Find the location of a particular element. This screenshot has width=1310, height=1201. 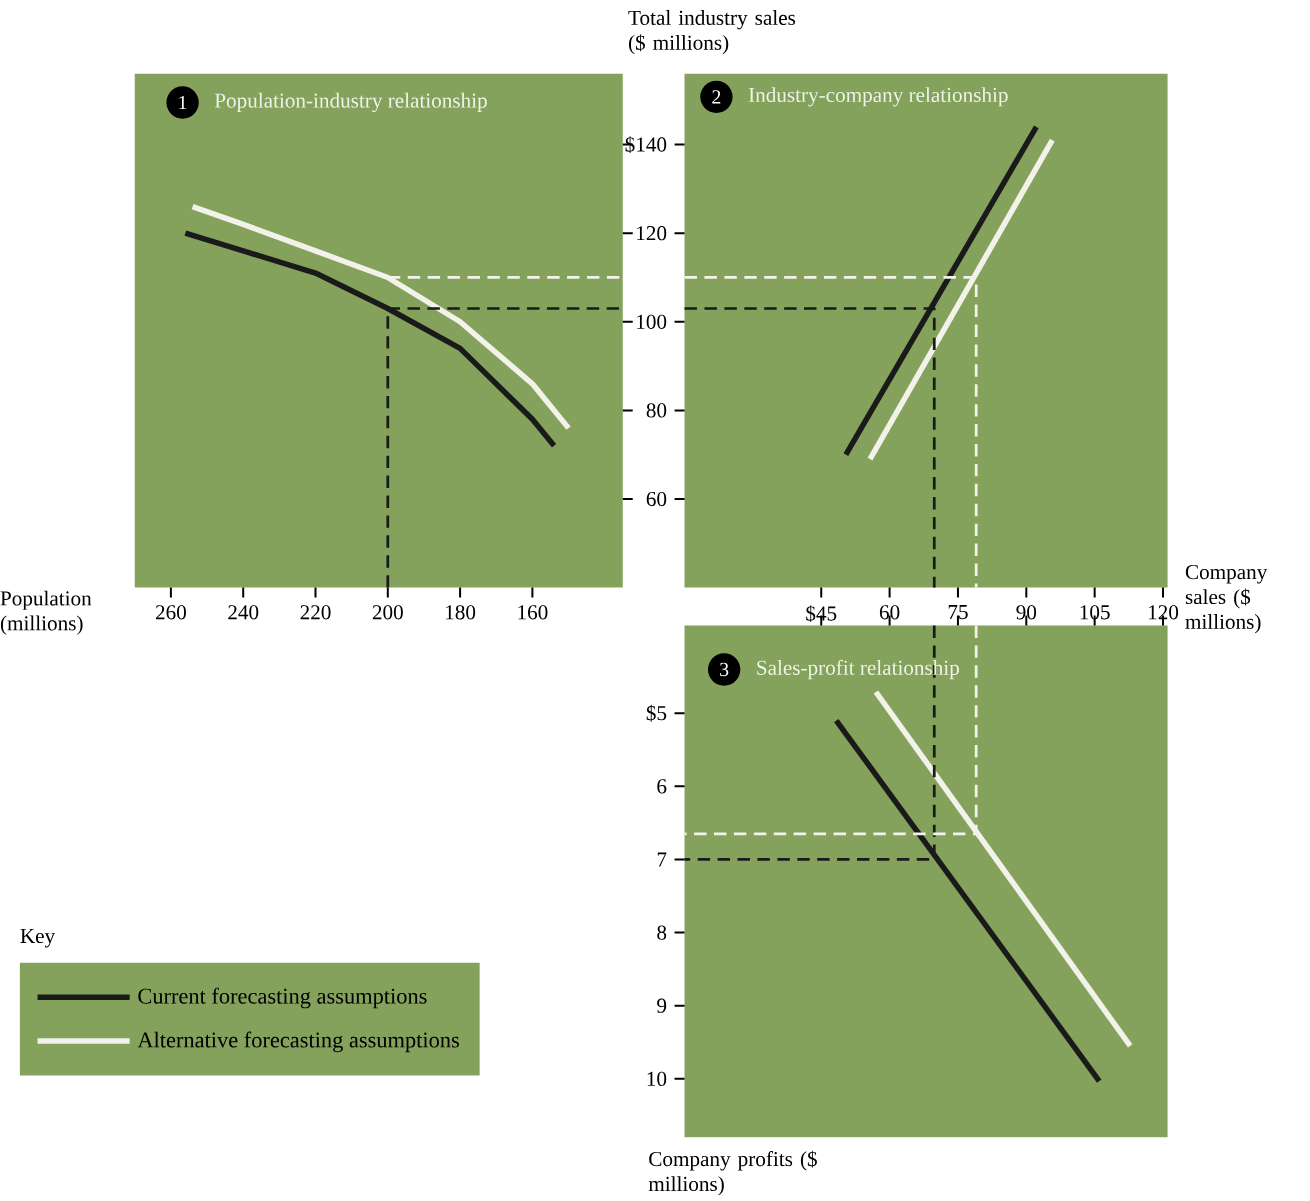

x-tick-label: 105 is located at coordinates (1095, 612).